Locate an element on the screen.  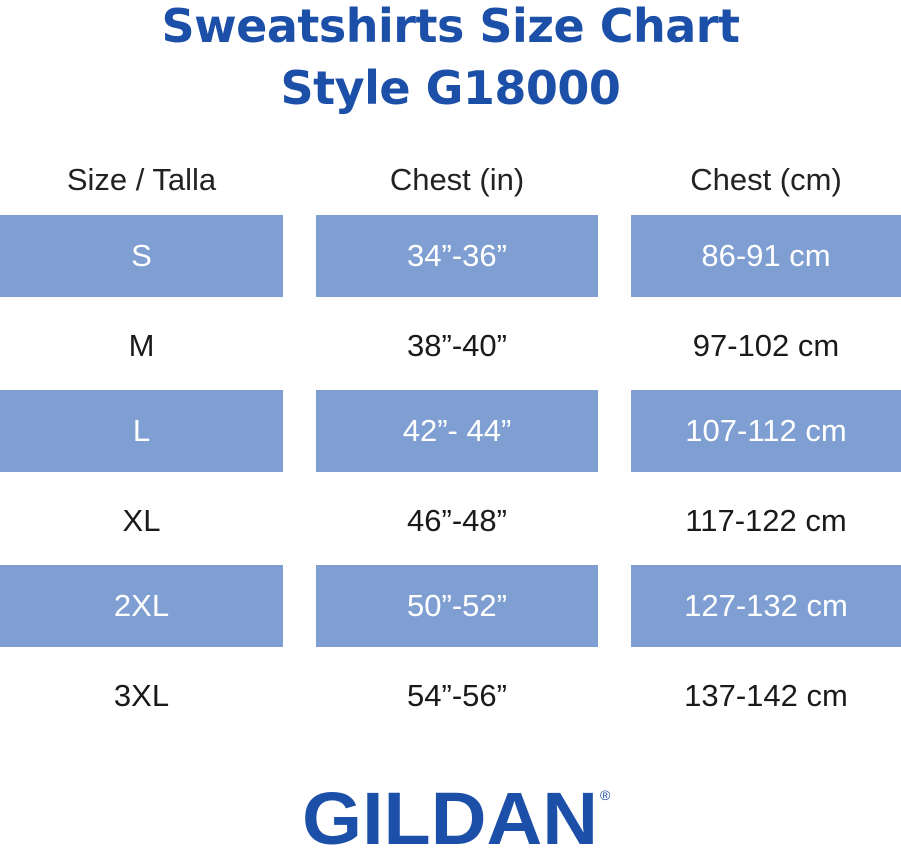
column-header-size: Size / Talla is located at coordinates (141, 179).